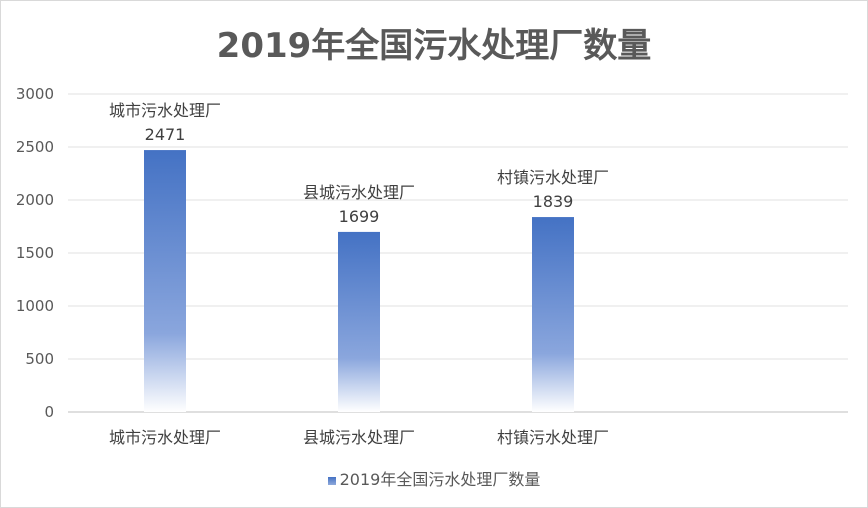 The image size is (868, 508). I want to click on data-label-value: 1839, so click(553, 201).